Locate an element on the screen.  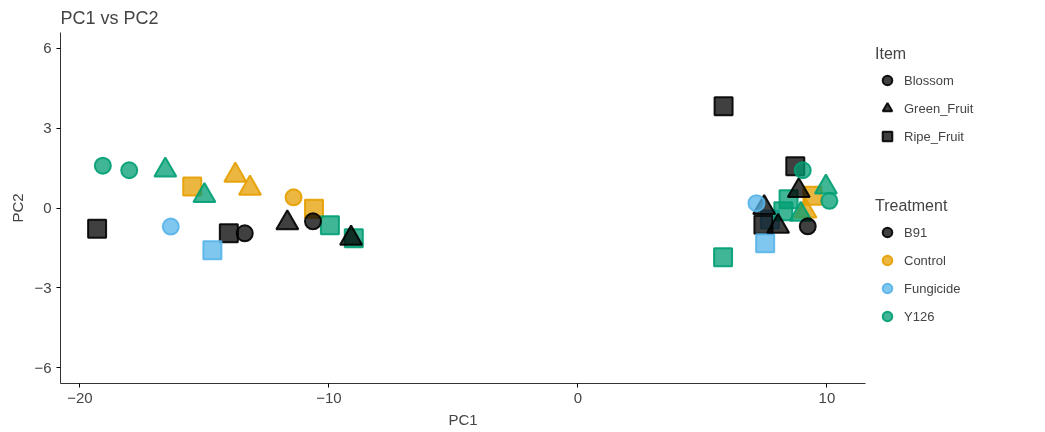
x-tick-label: 0 is located at coordinates (578, 397).